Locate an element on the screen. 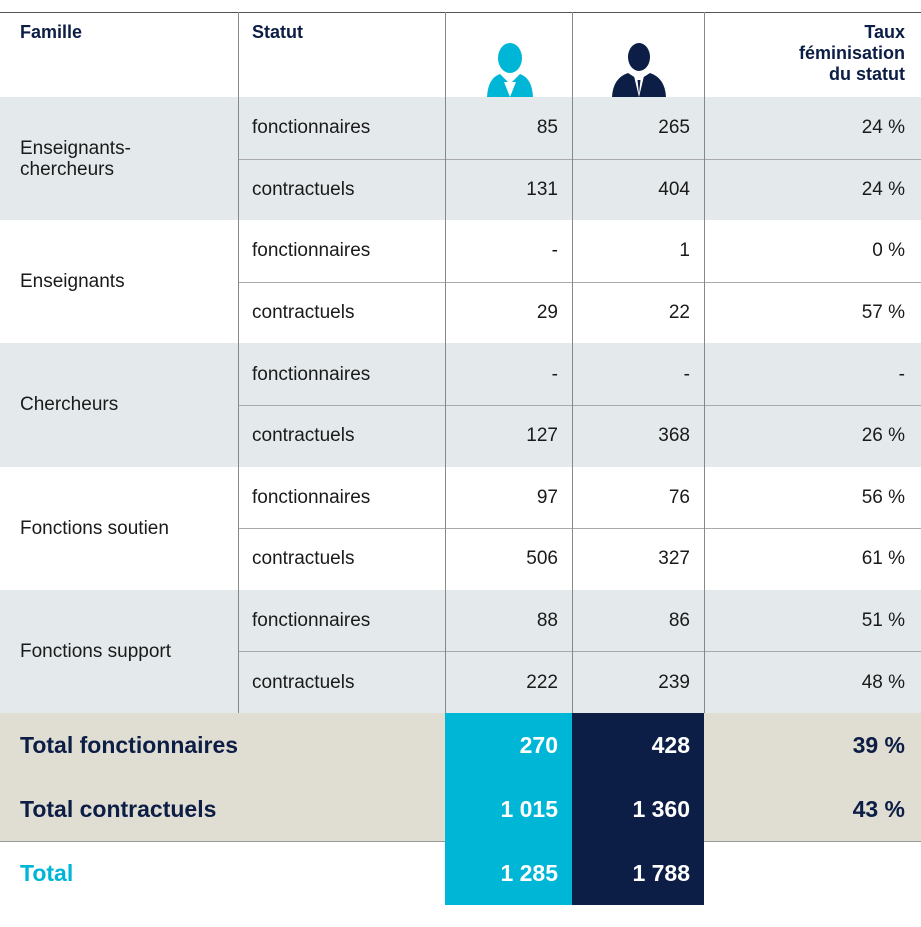 The height and width of the screenshot is (927, 921). cell: 368 is located at coordinates (674, 436).